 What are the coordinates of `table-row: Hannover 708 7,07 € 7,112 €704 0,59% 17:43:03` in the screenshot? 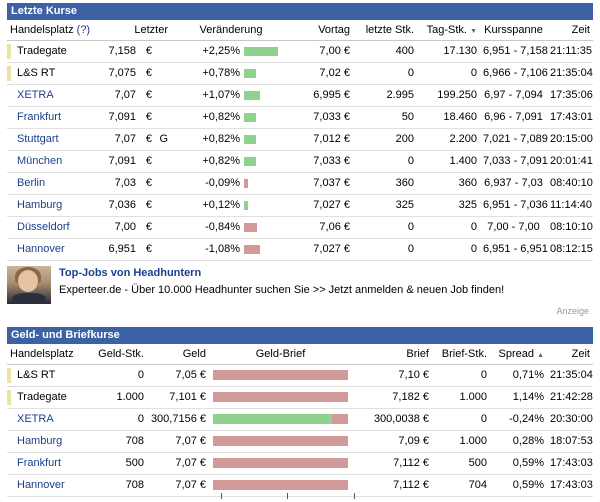 It's located at (300, 485).